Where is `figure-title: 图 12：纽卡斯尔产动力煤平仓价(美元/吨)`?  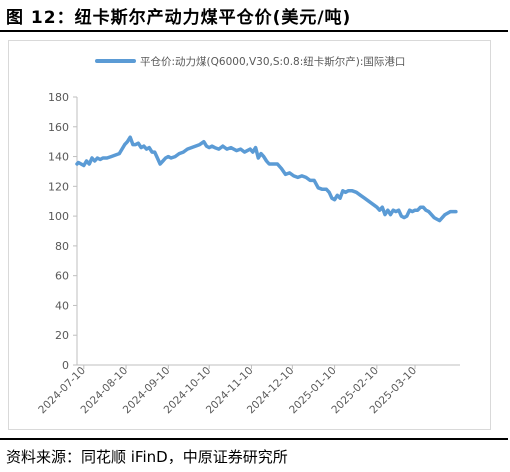
figure-title: 图 12：纽卡斯尔产动力煤平仓价(美元/吨) is located at coordinates (179, 18).